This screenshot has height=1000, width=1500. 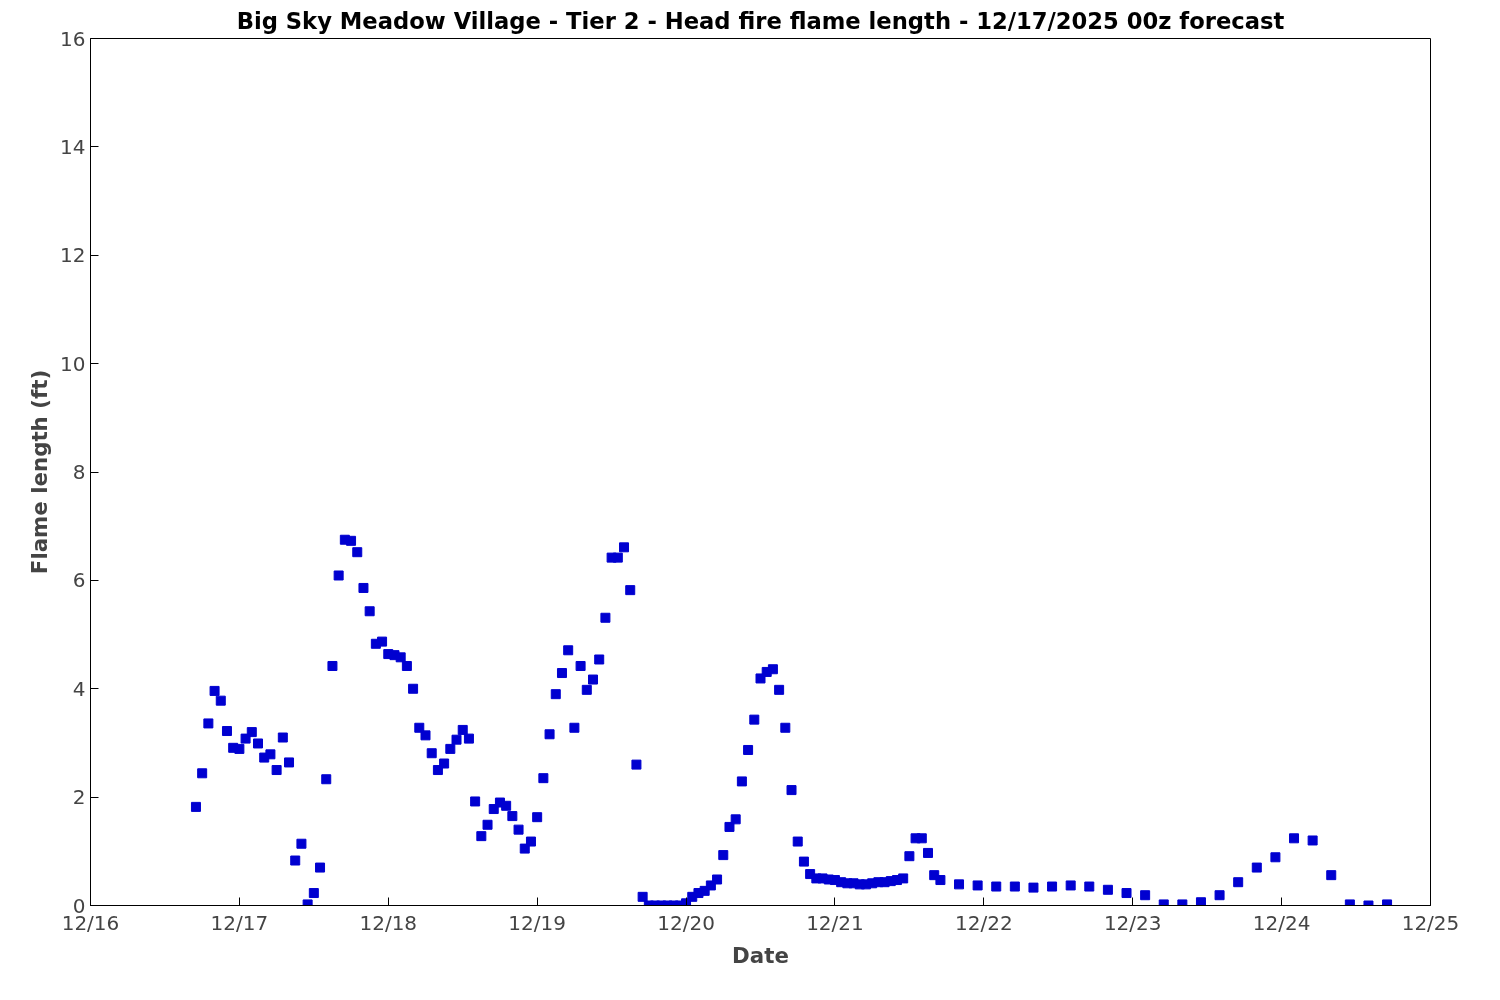 What do you see at coordinates (40, 472) in the screenshot?
I see `y-axis-title: Flame length (ft)` at bounding box center [40, 472].